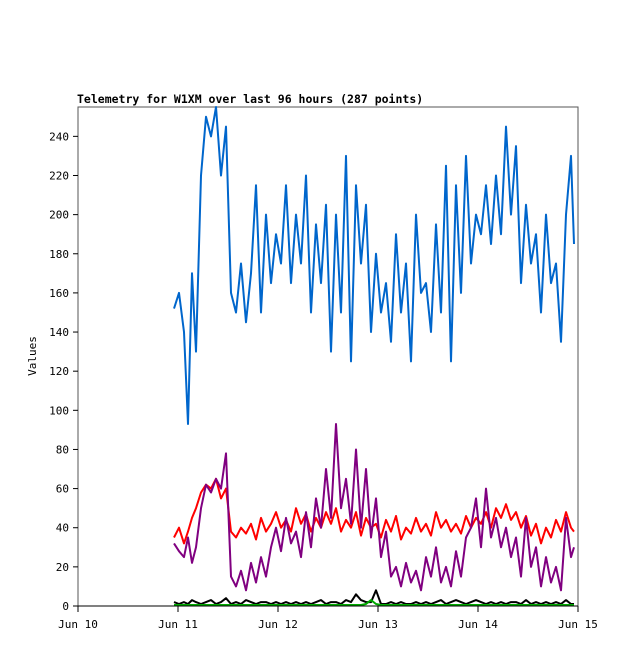 The height and width of the screenshot is (647, 618). What do you see at coordinates (59, 371) in the screenshot?
I see `y-tick-label: 120` at bounding box center [59, 371].